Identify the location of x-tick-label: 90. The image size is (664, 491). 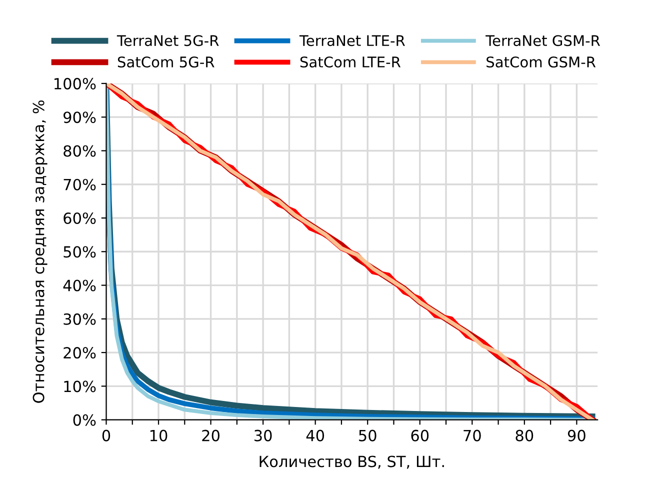
(577, 436).